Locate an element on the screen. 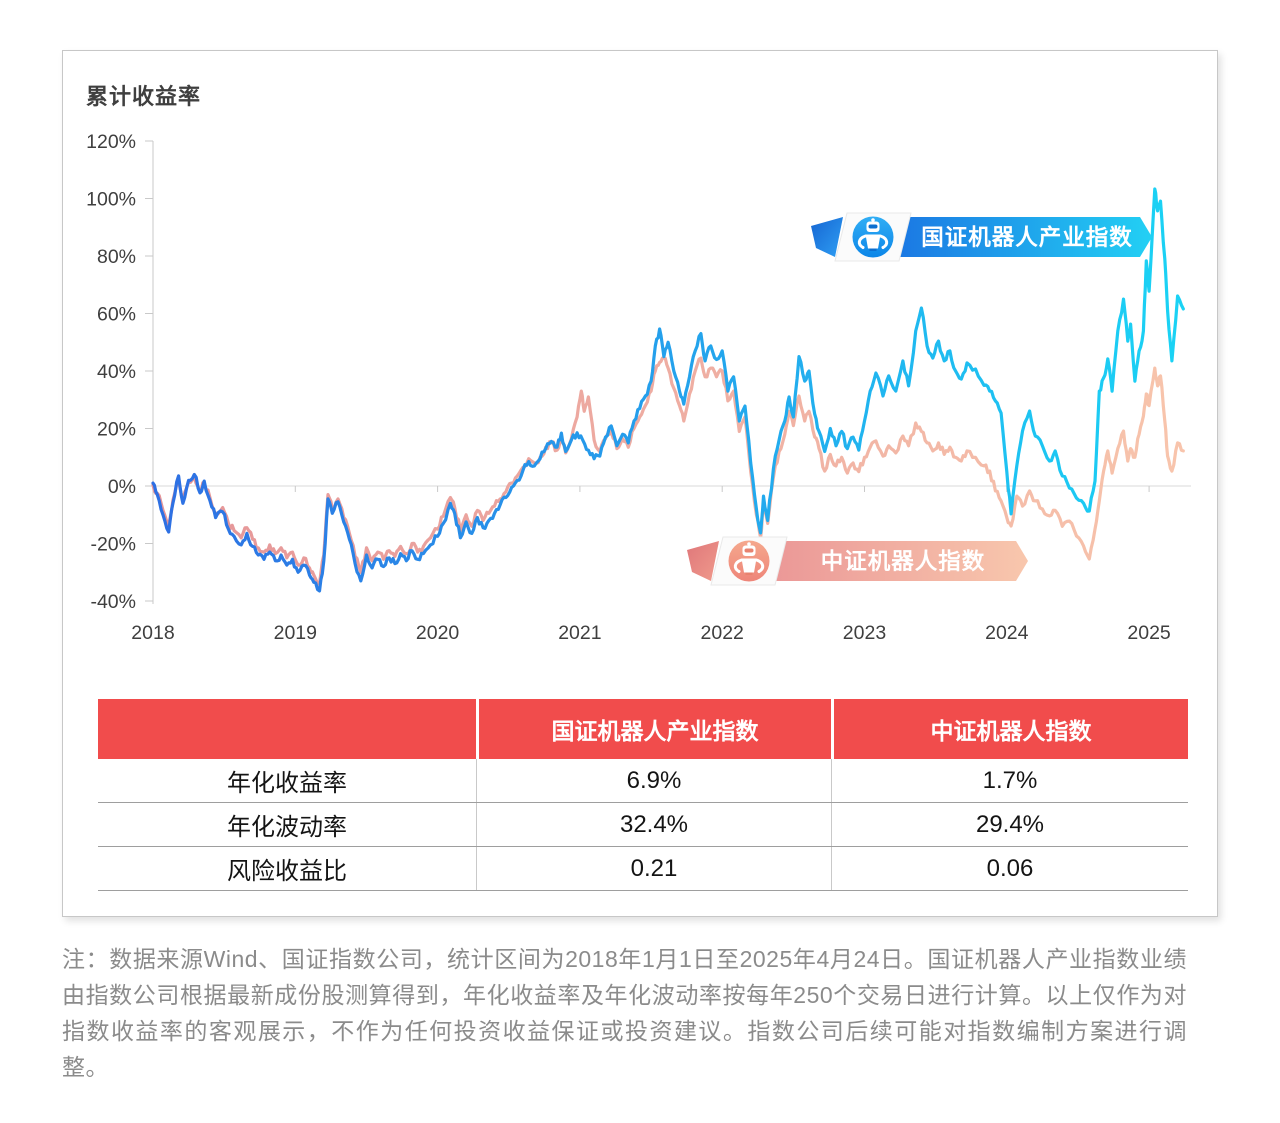 Image resolution: width=1280 pixels, height=1123 pixels. legend-label-zhongzheng: 中证机器人指数 is located at coordinates (903, 561).